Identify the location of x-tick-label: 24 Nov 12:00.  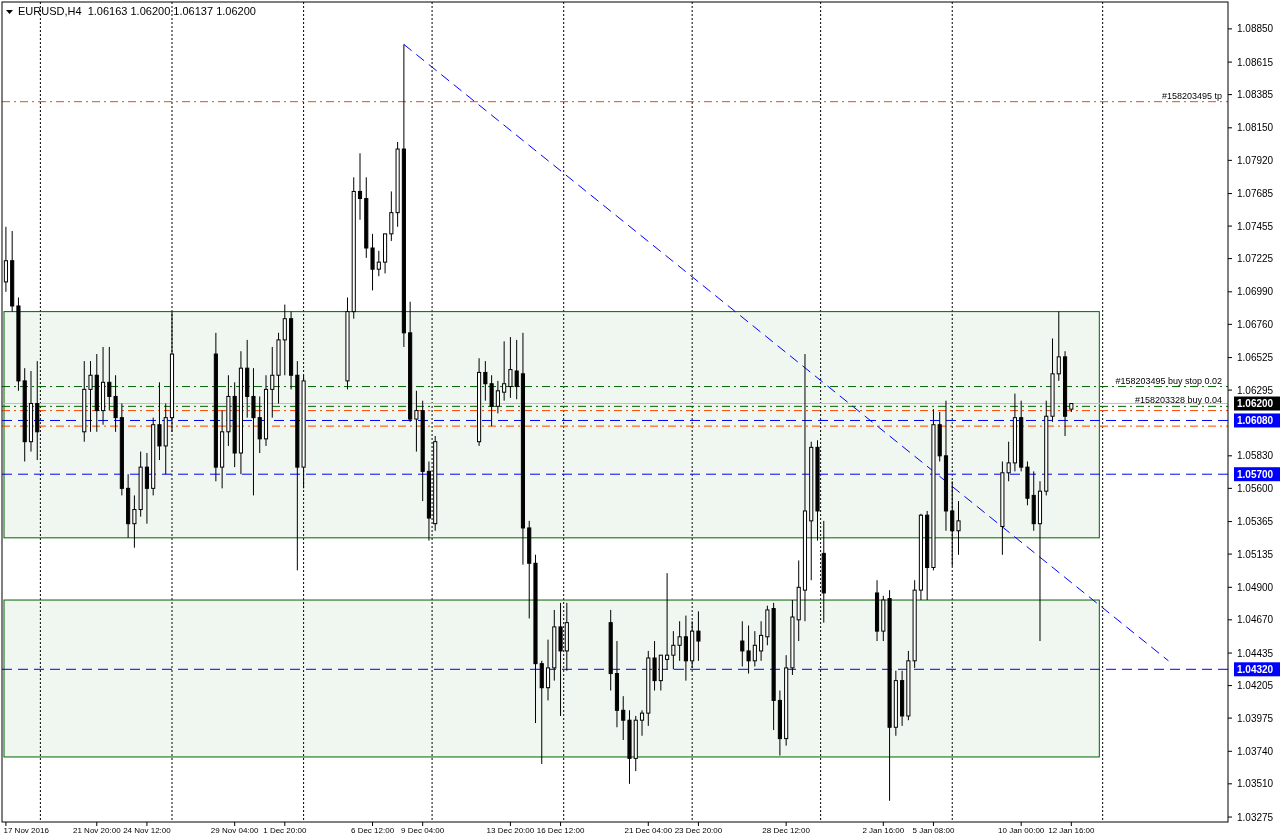
(147, 830).